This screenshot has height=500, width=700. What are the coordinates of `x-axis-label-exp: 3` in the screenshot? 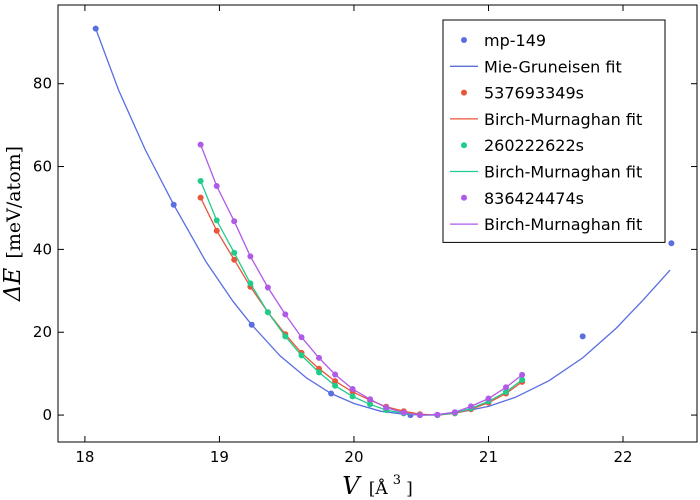 It's located at (397, 480).